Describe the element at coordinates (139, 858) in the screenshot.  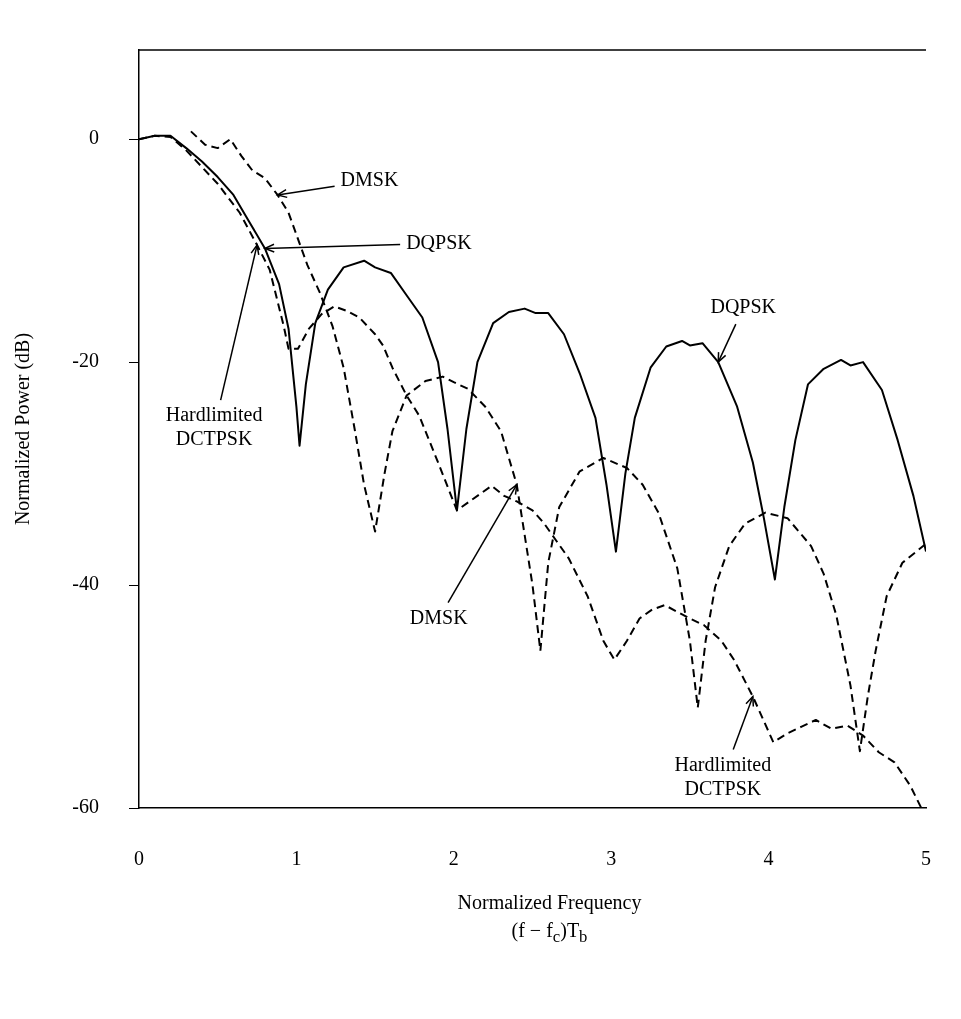
I see `x-tick-label: 0` at that location.